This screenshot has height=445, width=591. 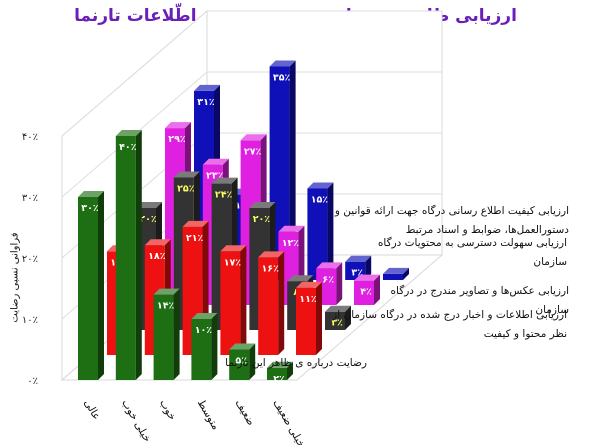 What do you see at coordinates (288, 421) in the screenshot?
I see `x-tick-label: خیلی ضعیف` at bounding box center [288, 421].